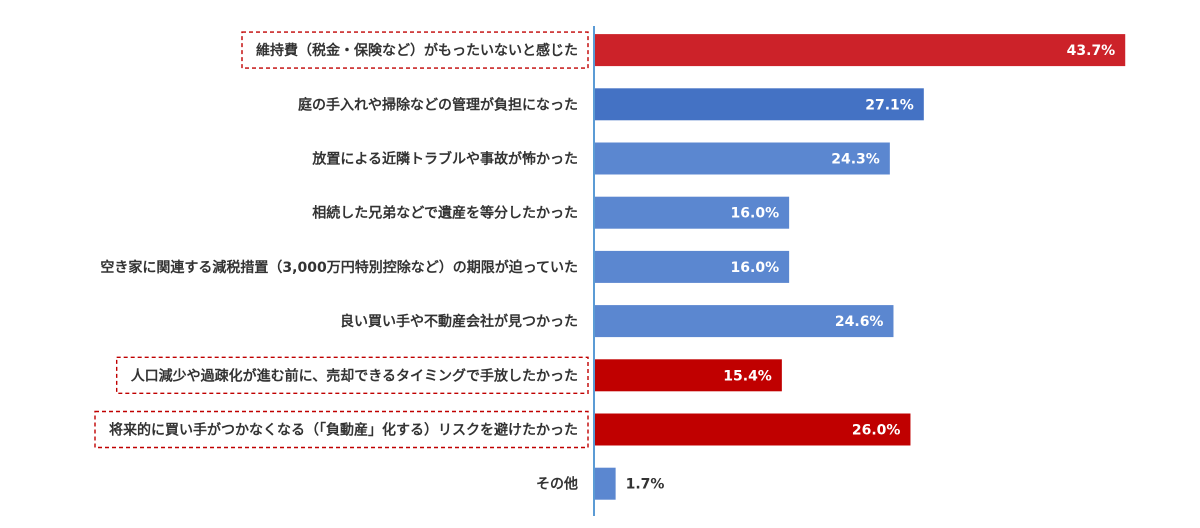 This screenshot has width=1200, height=528. I want to click on value-label: 43.7%, so click(1091, 51).